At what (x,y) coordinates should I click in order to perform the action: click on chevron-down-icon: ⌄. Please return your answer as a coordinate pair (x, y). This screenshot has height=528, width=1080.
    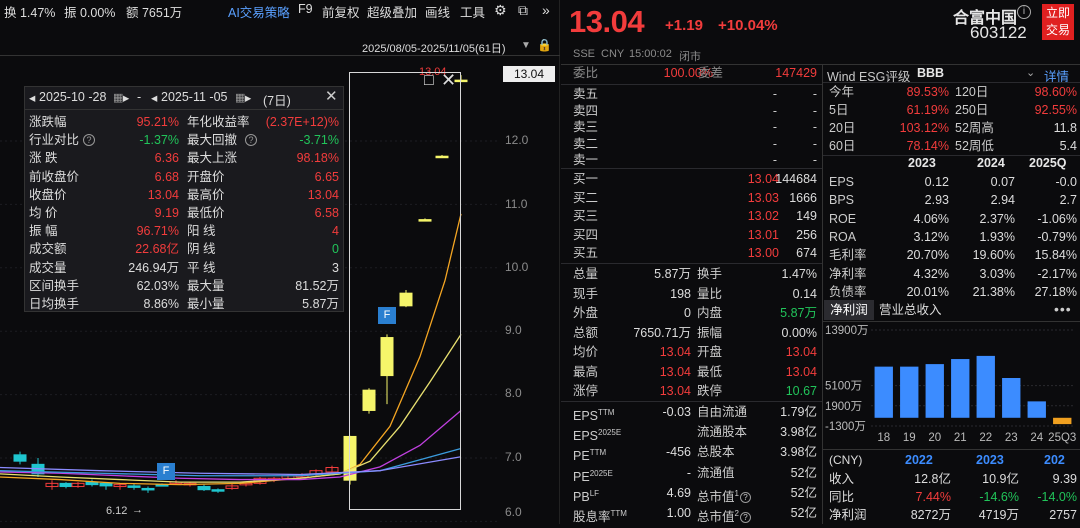
    Looking at the image, I should click on (1031, 73).